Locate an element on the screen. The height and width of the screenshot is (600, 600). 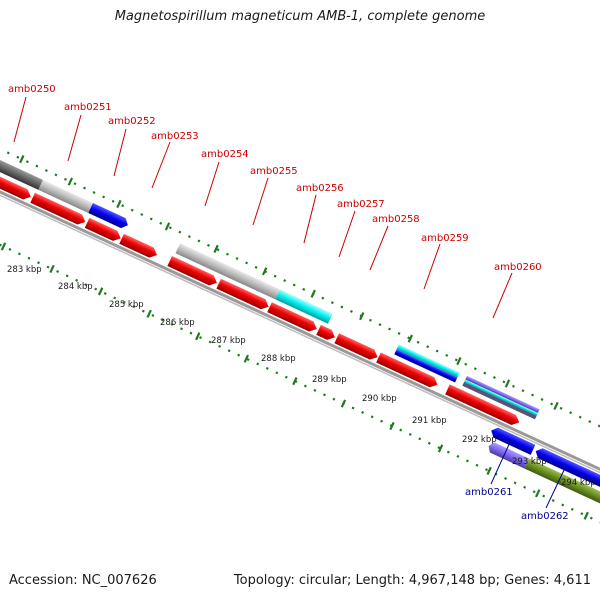
reverse-gene-callouts: amb0261 amb0262 is located at coordinates (517, 480).